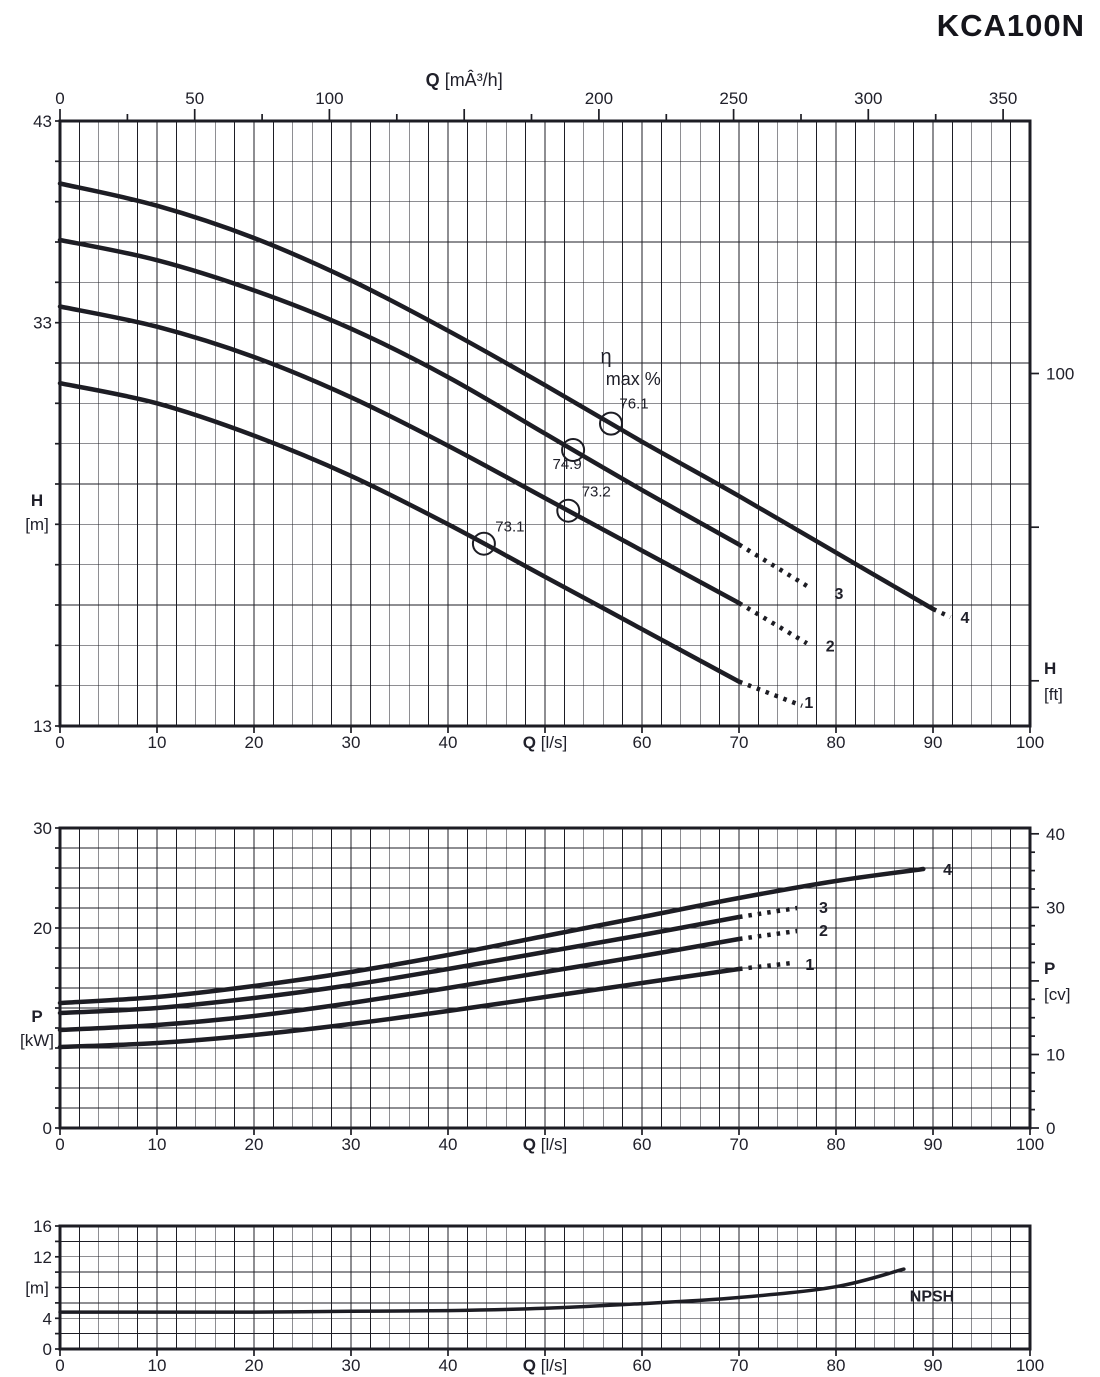  I want to click on y-tick-label: 33, so click(42, 323).